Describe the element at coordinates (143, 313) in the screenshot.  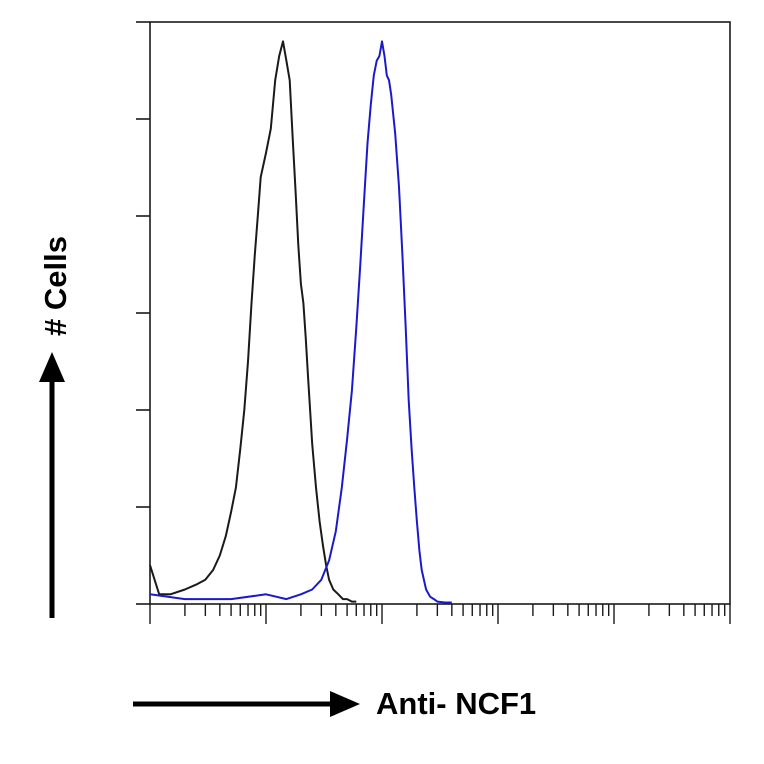
I see `y-axis-ticks` at that location.